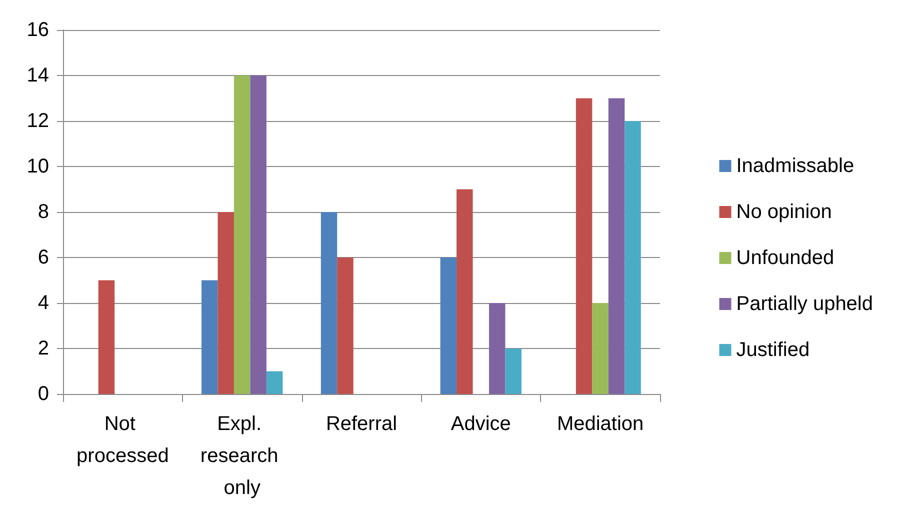 The width and height of the screenshot is (898, 520). What do you see at coordinates (37, 30) in the screenshot?
I see `y-tick-label: 16` at bounding box center [37, 30].